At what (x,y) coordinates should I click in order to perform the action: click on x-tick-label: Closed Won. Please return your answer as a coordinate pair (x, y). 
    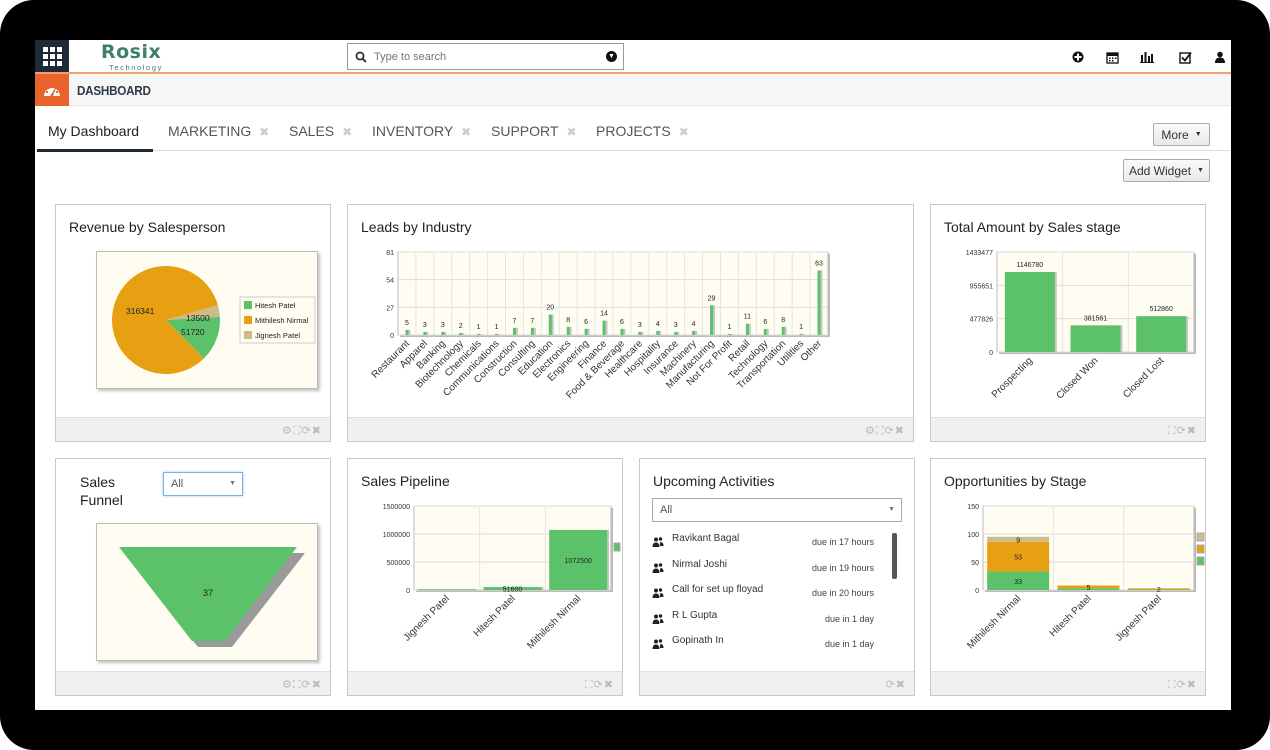
    Looking at the image, I should click on (1077, 378).